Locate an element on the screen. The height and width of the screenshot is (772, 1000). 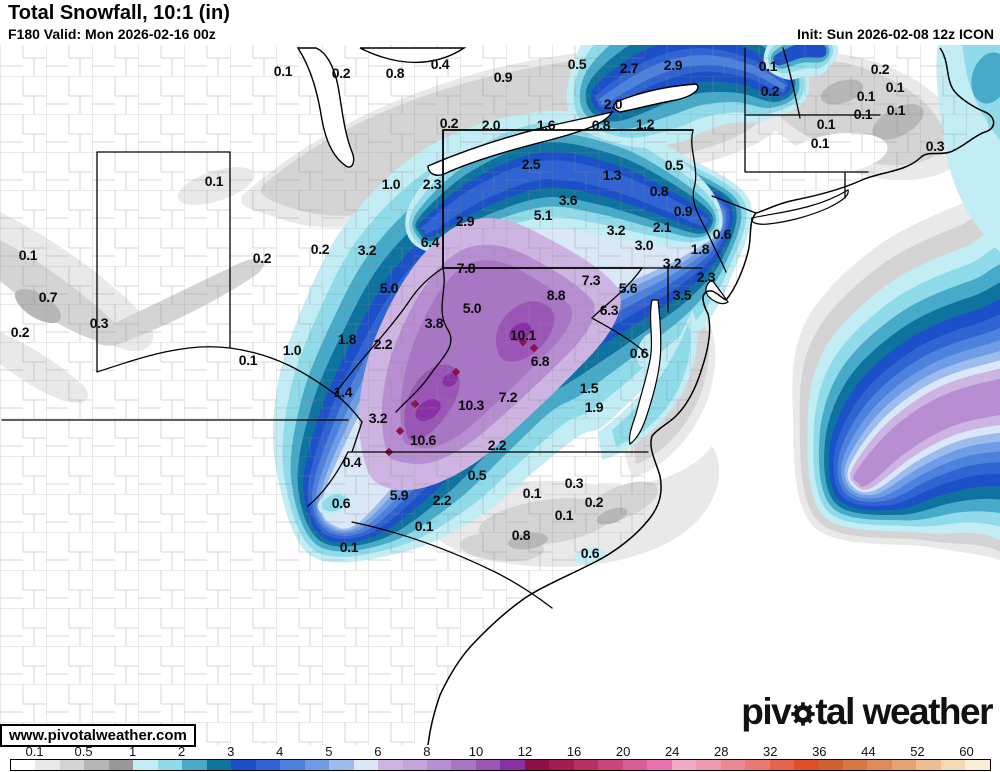
colorbar-tick: 2 is located at coordinates (182, 751).